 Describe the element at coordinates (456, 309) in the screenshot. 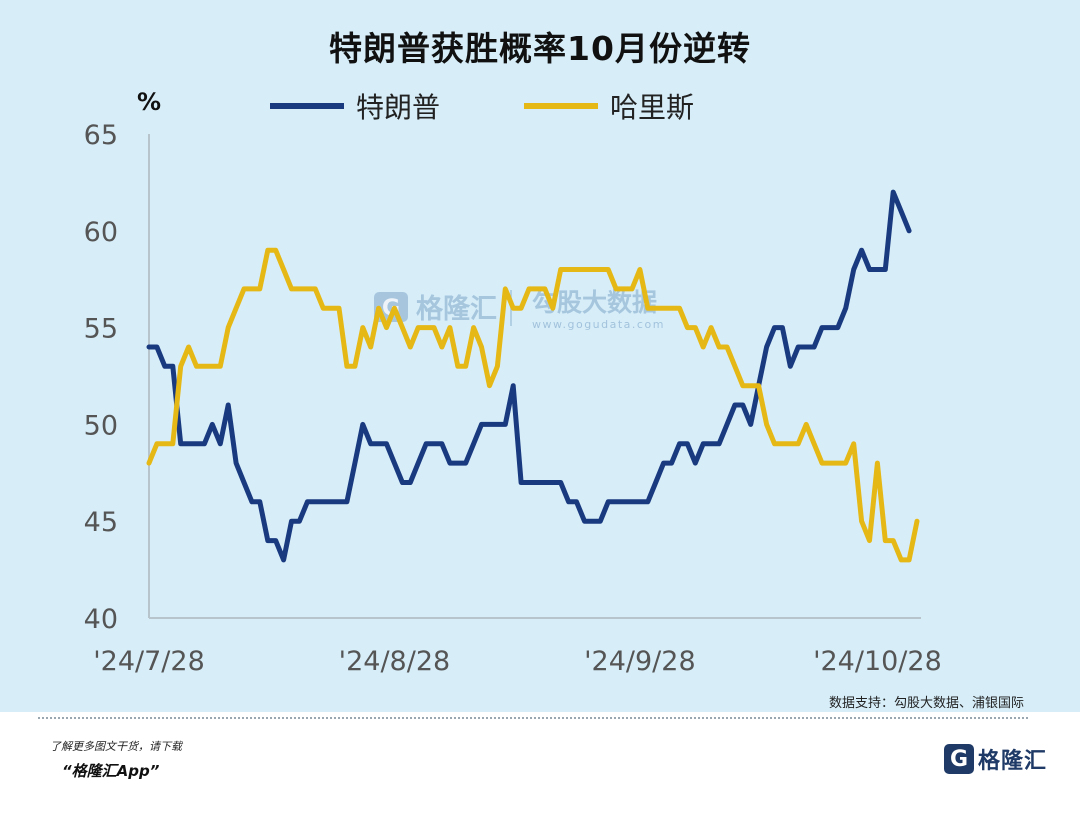

I see `watermark-name: 格隆汇` at that location.